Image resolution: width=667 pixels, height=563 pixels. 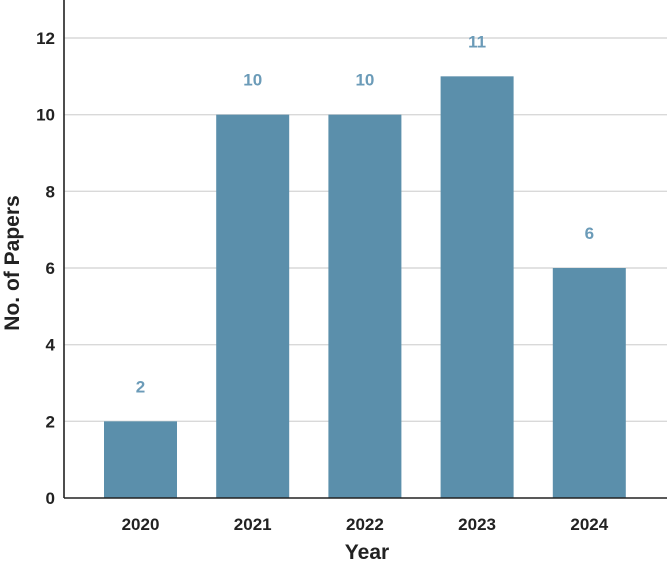 What do you see at coordinates (140, 459) in the screenshot?
I see `bar-2020` at bounding box center [140, 459].